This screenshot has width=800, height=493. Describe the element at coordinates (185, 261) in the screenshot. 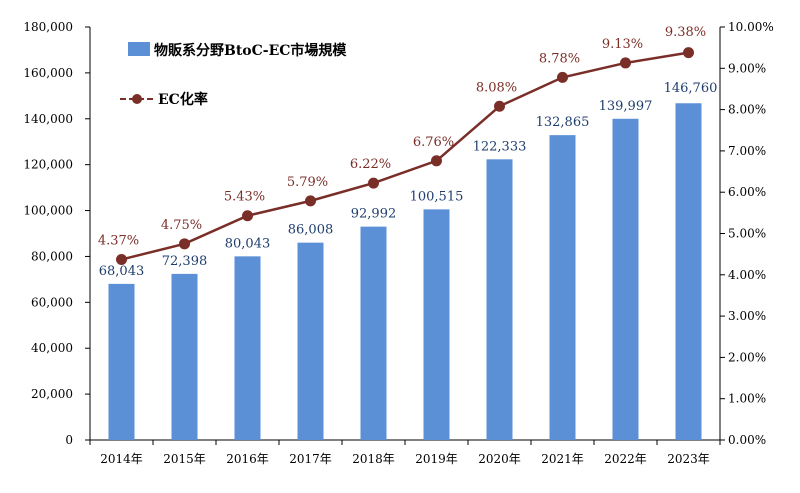

I see `bar-value-label: 72,398` at that location.